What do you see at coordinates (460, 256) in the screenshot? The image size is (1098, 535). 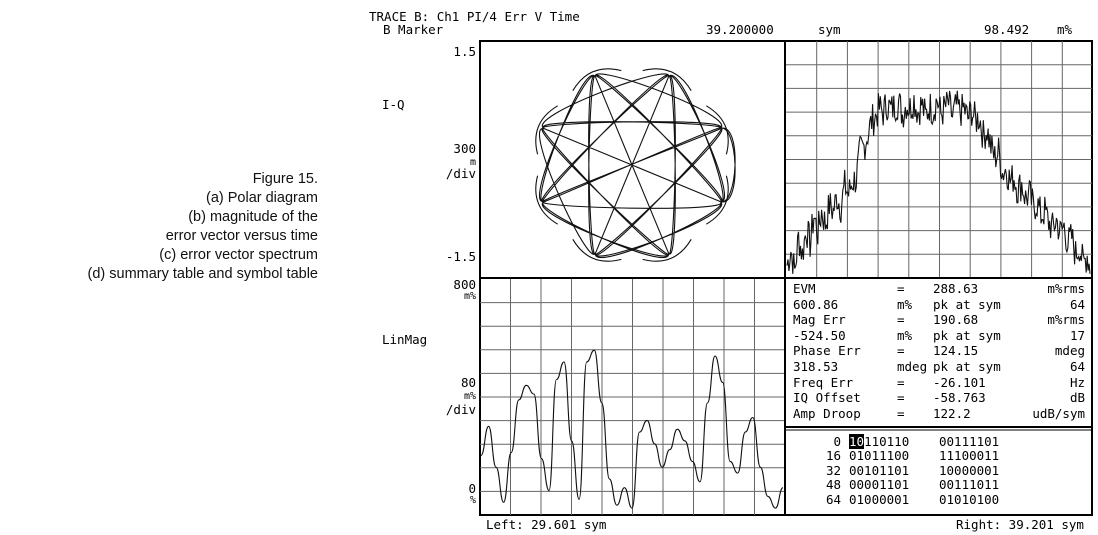 I see `polar-y-bottom: -1.5` at bounding box center [460, 256].